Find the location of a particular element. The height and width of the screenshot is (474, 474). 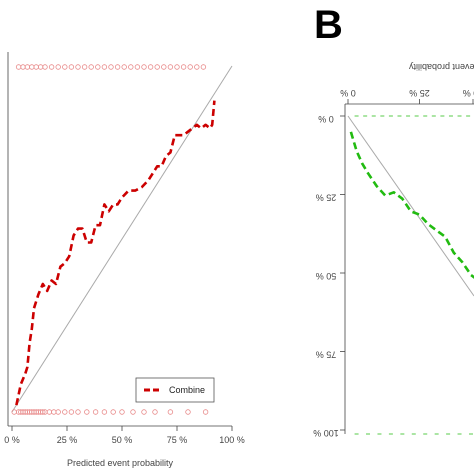

panel-b-x-ticks: 0 % 25 % 50 % is located at coordinates (407, 96).